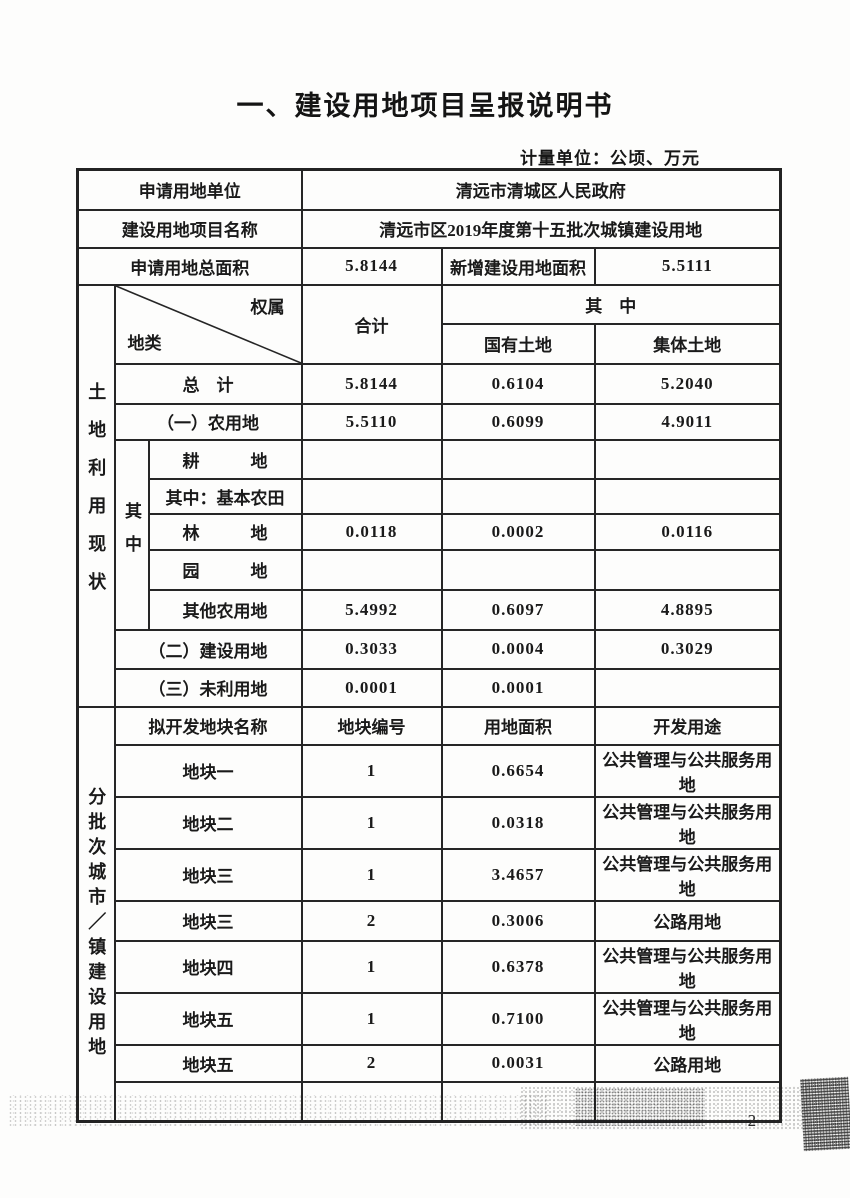  Describe the element at coordinates (144, 343) in the screenshot. I see `land-class-header-label: 地类` at that location.